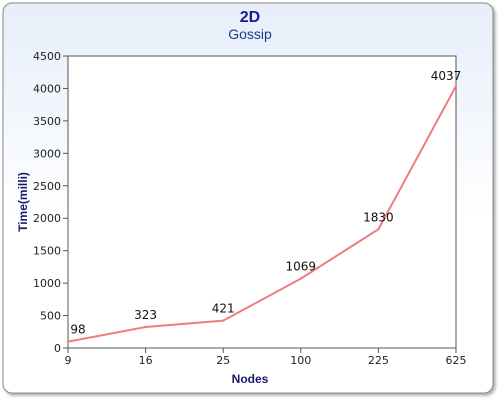 The image size is (500, 400). Describe the element at coordinates (378, 217) in the screenshot. I see `data-label: 1830` at that location.